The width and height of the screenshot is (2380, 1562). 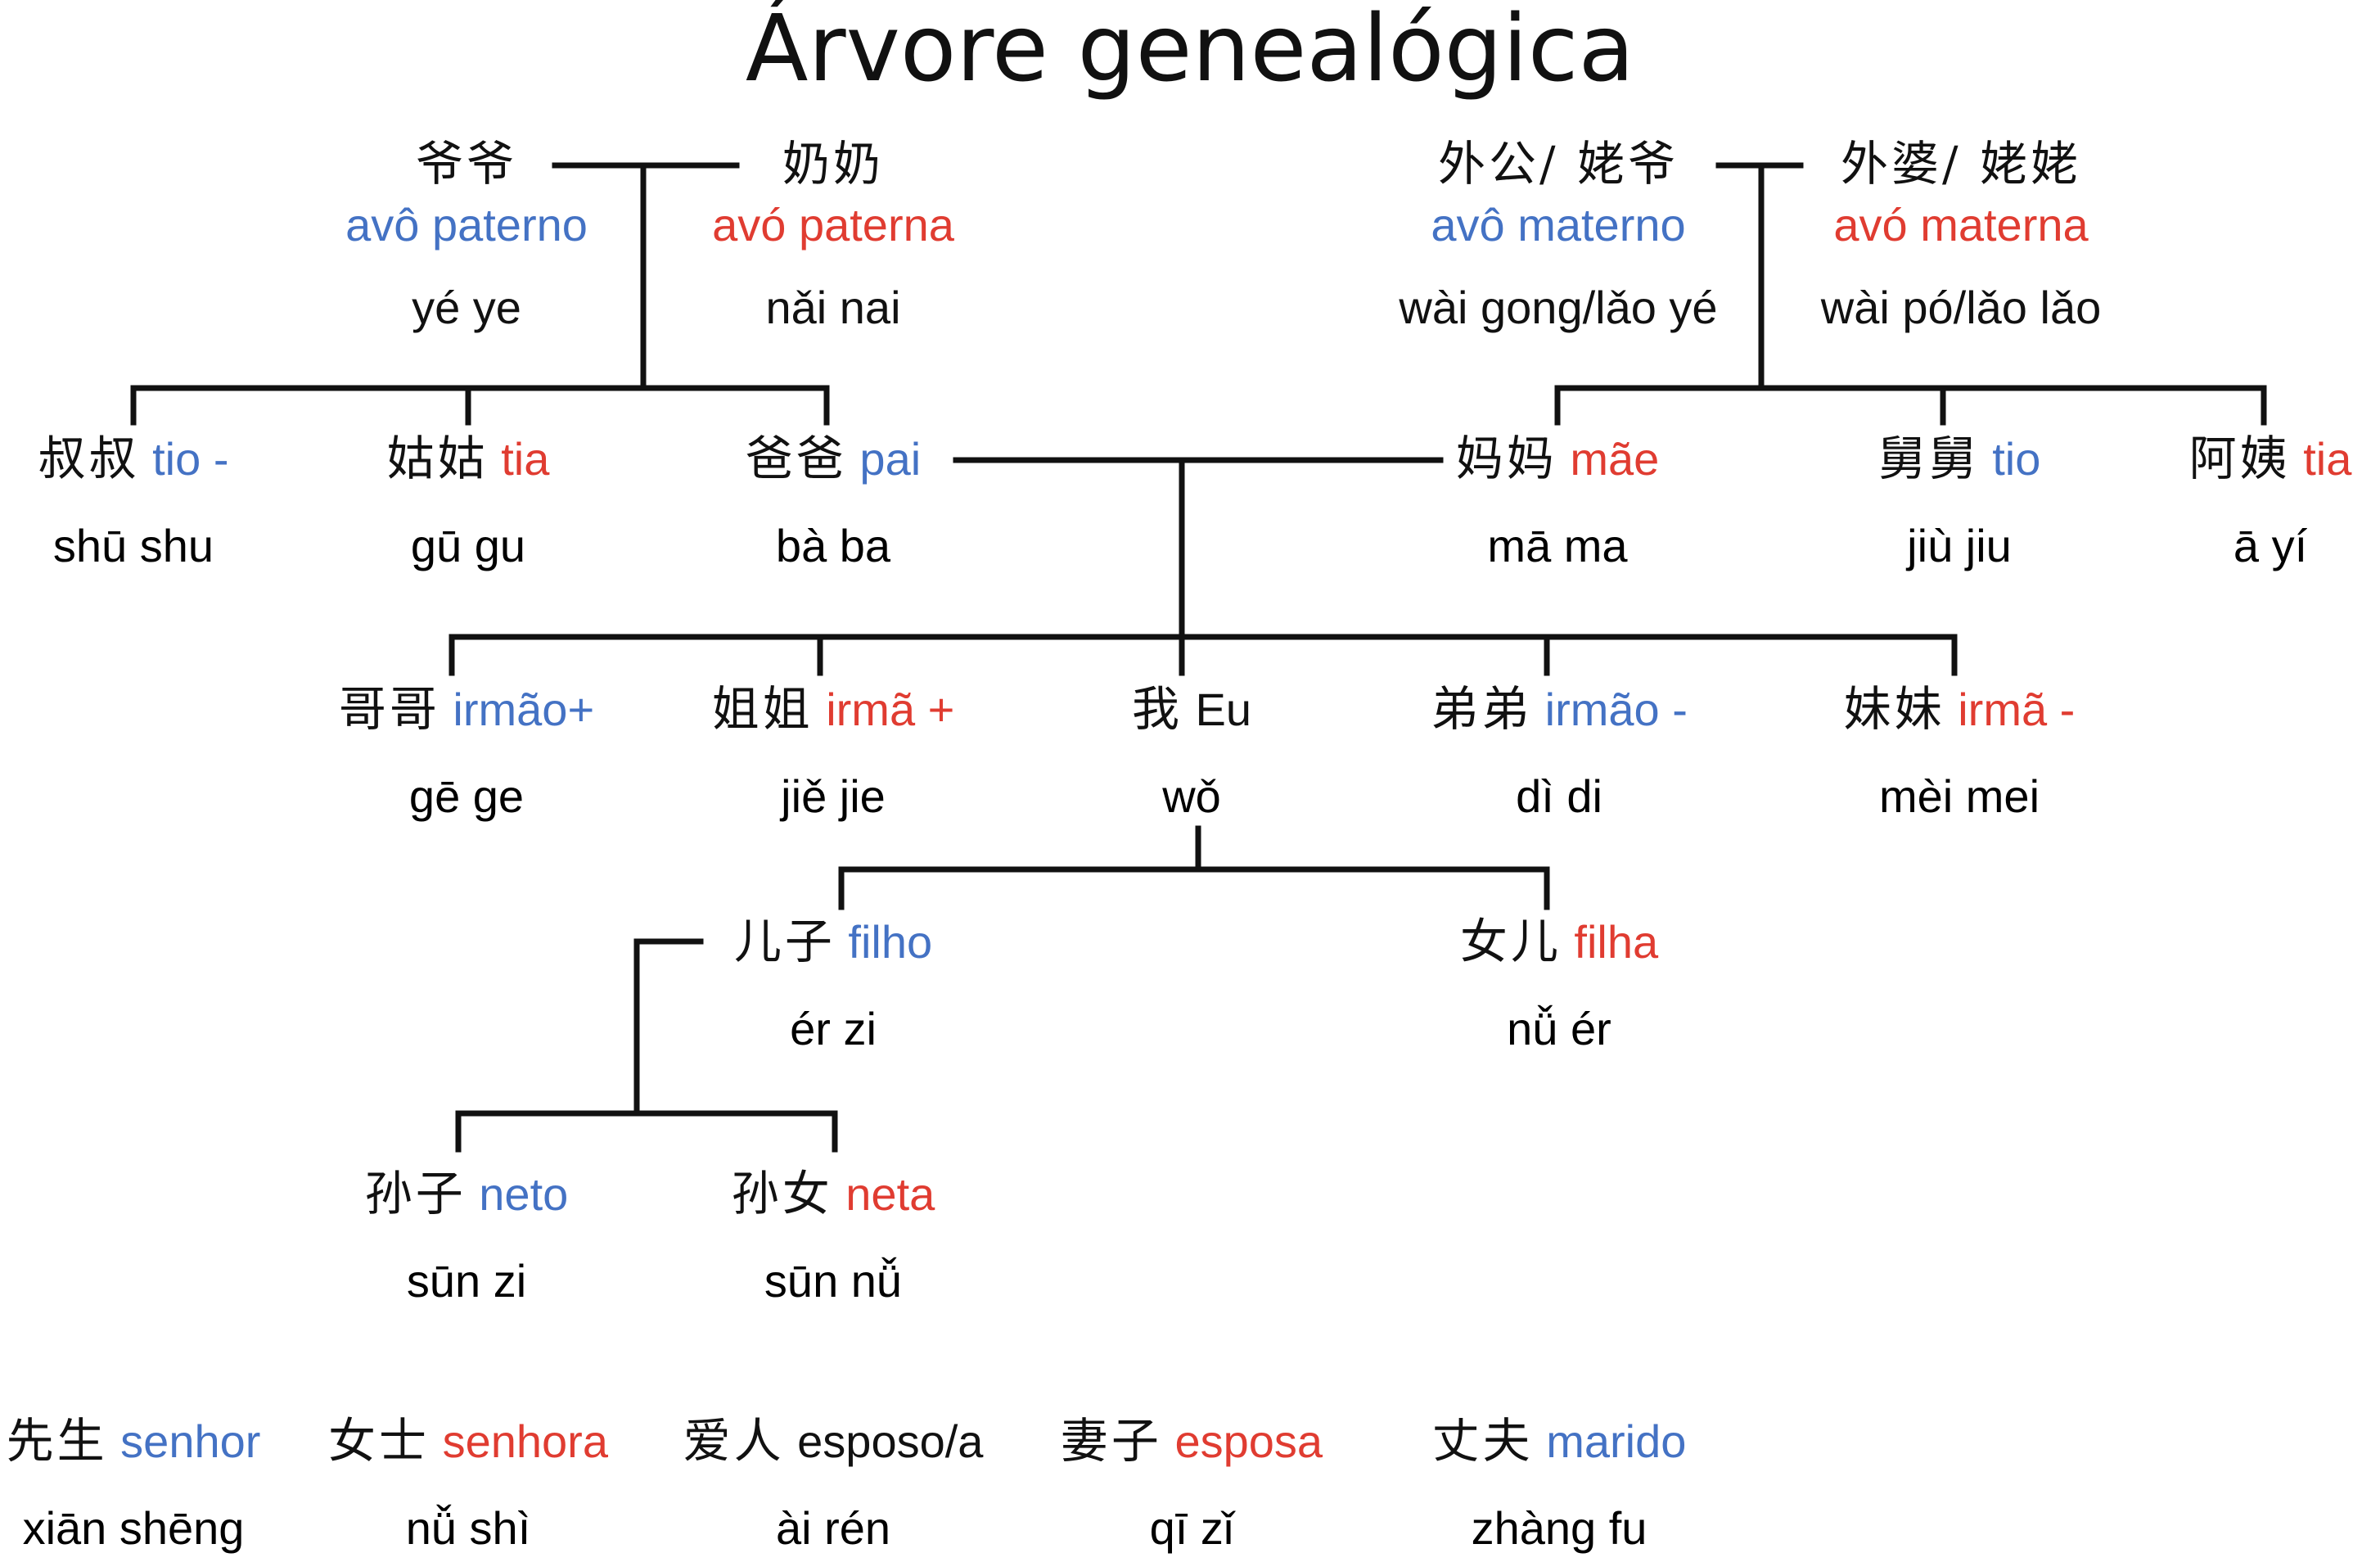 What do you see at coordinates (468, 1484) in the screenshot?
I see `term-madam: 女士 senhora nǚ shì` at bounding box center [468, 1484].